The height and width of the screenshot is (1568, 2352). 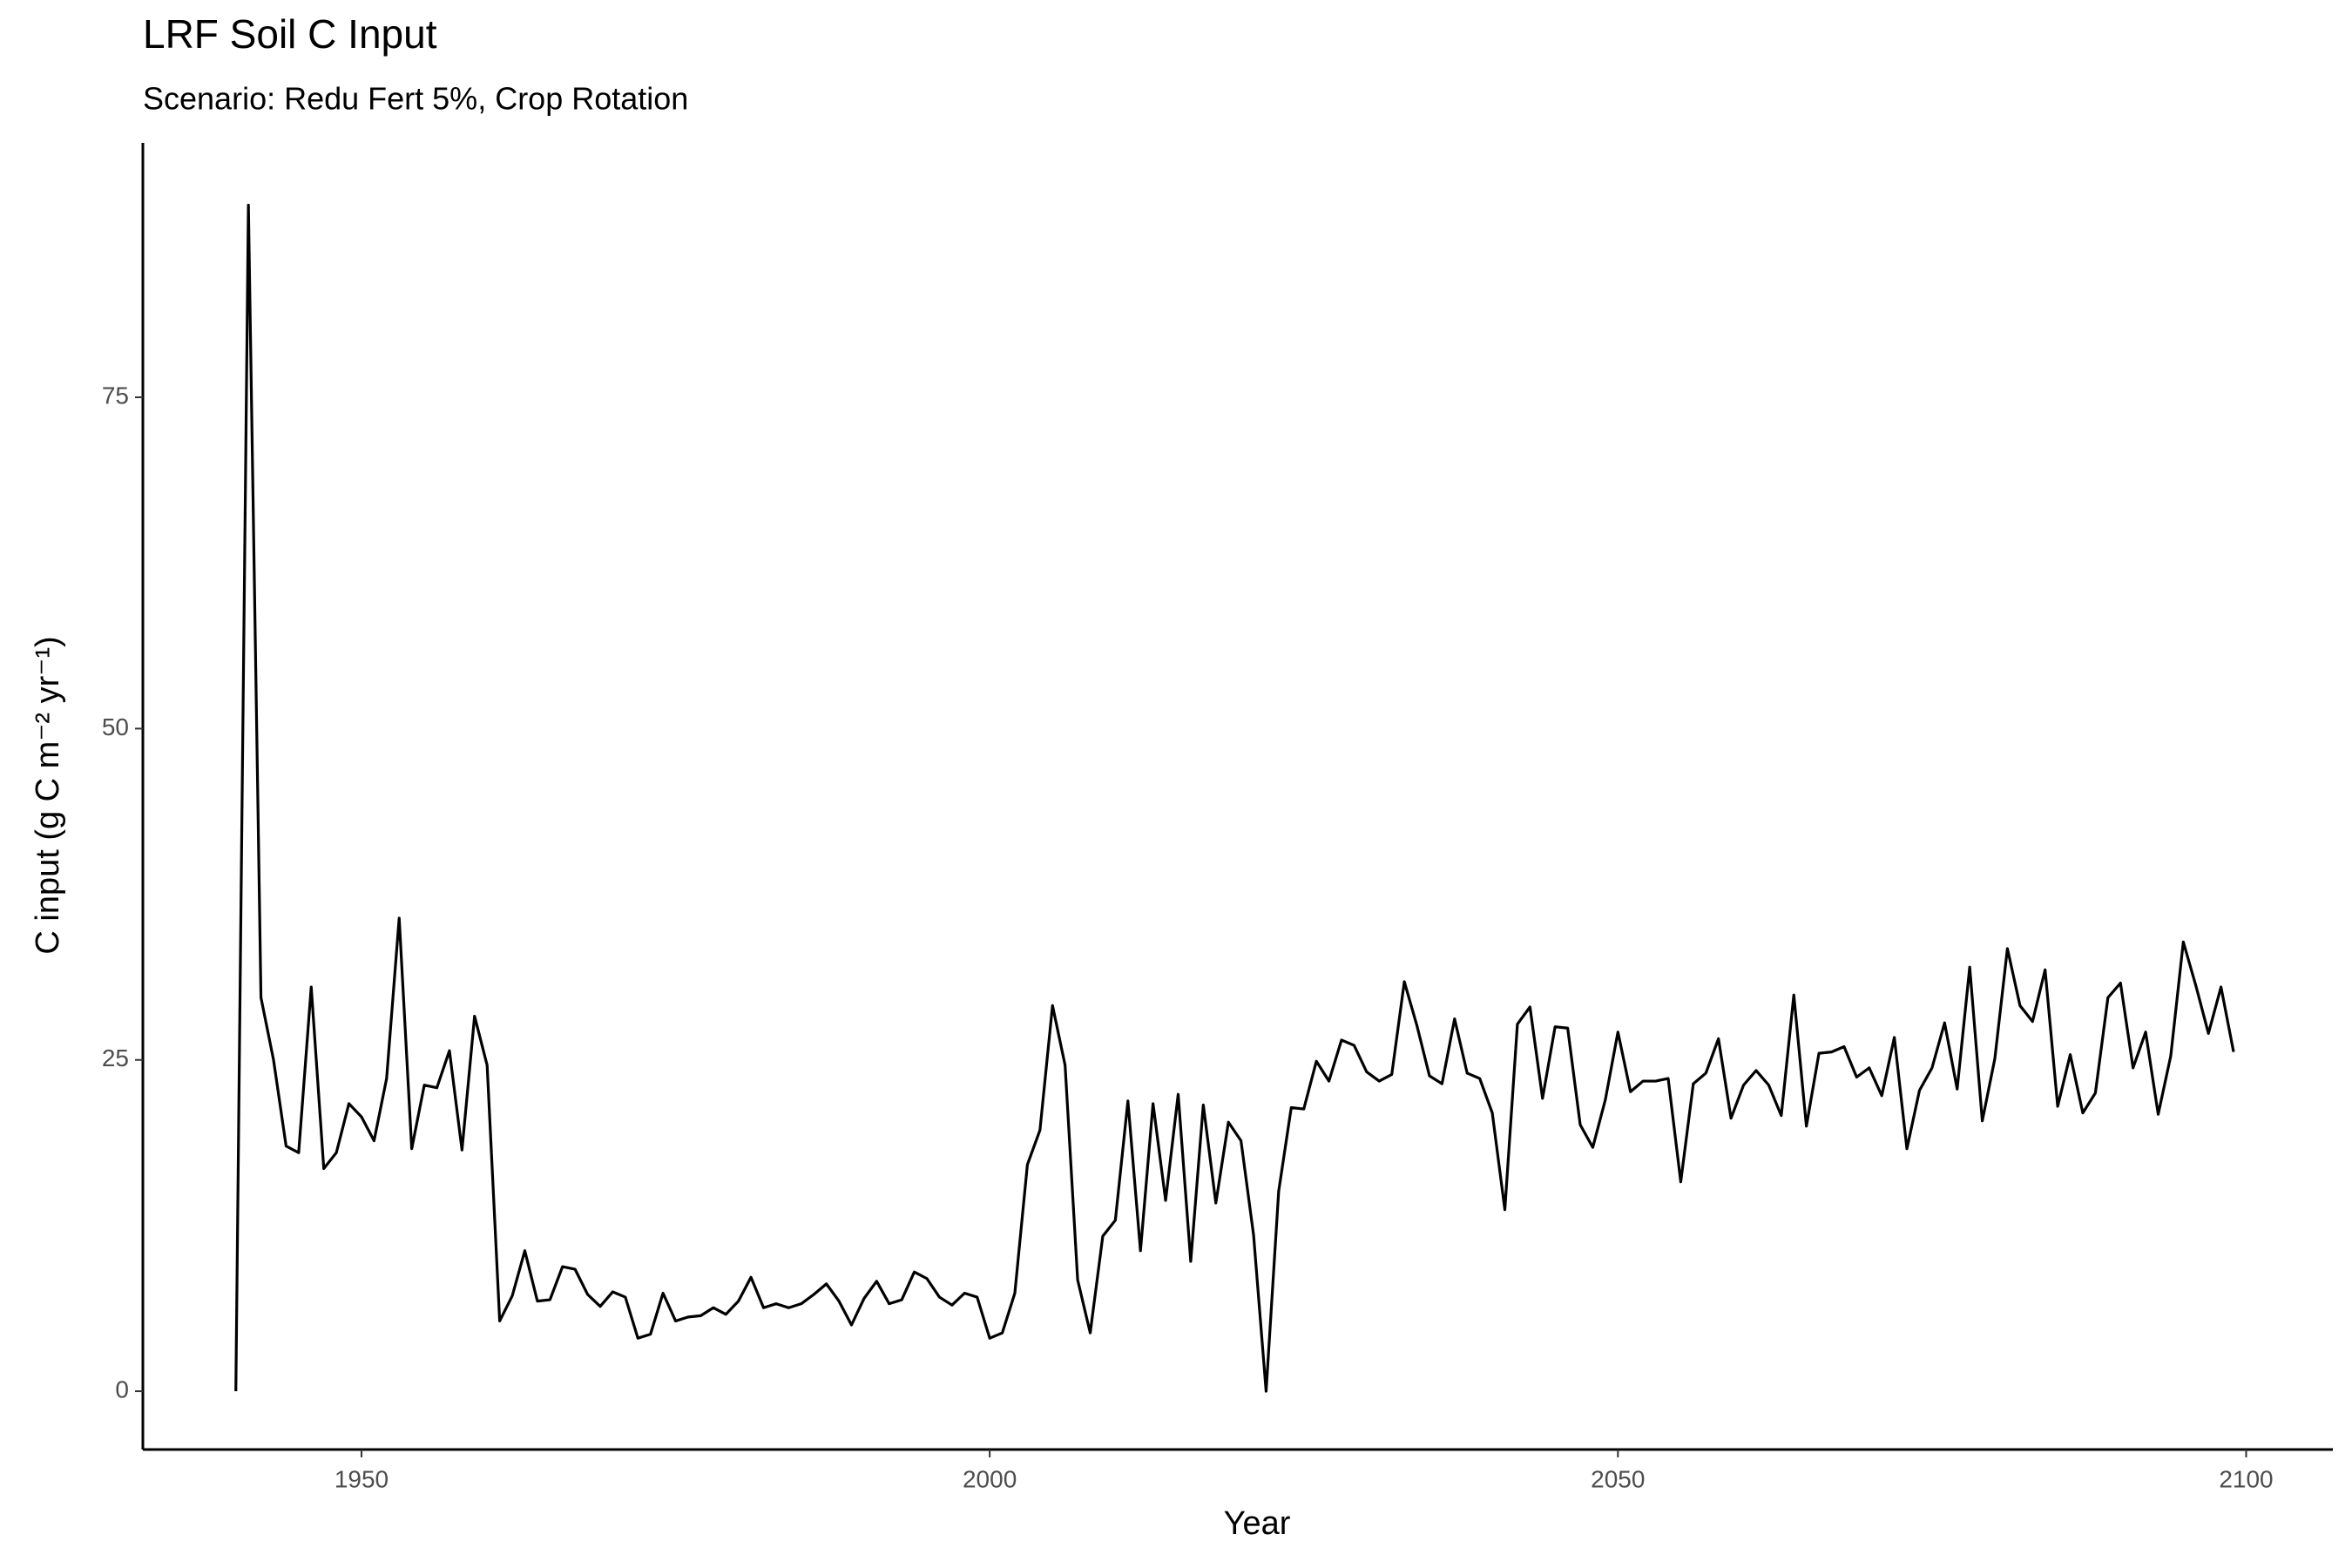 What do you see at coordinates (990, 1478) in the screenshot?
I see `x-tick-label: 2000` at bounding box center [990, 1478].